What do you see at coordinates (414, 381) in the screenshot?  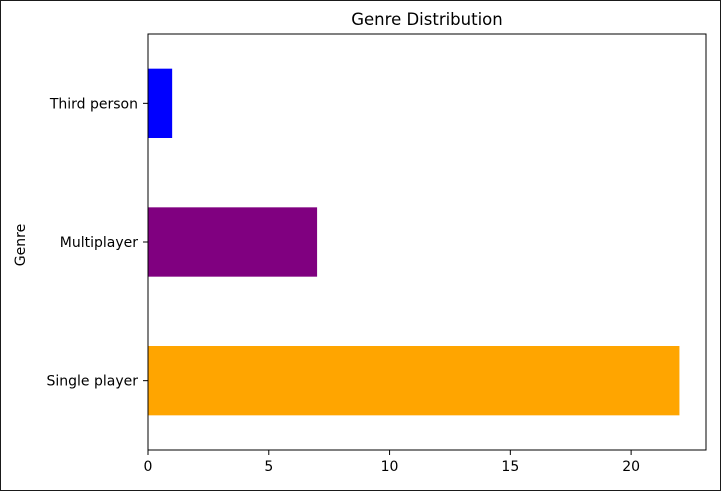 I see `bar-single-player` at bounding box center [414, 381].